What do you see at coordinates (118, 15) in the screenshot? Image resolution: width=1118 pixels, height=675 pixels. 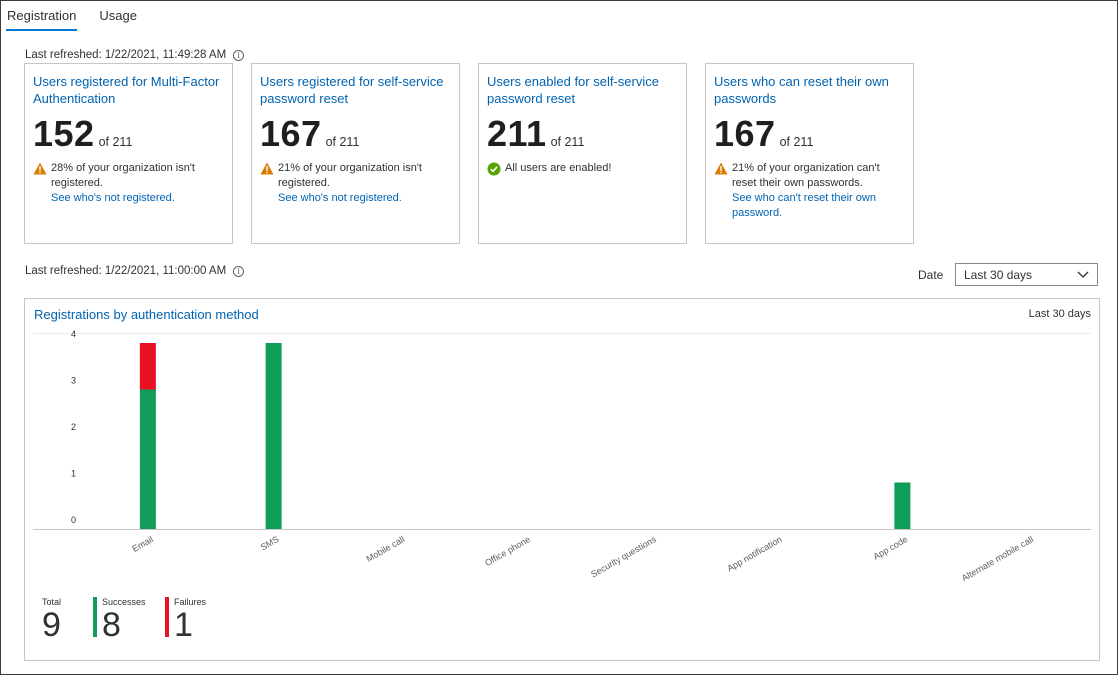 I see `tab-usage: Usage` at bounding box center [118, 15].